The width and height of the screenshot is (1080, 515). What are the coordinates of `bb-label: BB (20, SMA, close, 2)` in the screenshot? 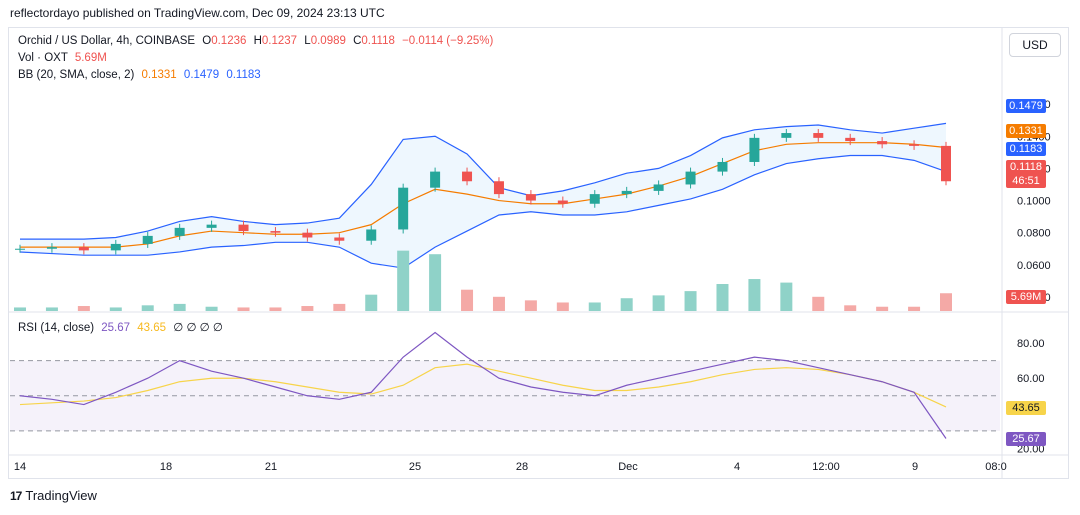 It's located at (76, 75).